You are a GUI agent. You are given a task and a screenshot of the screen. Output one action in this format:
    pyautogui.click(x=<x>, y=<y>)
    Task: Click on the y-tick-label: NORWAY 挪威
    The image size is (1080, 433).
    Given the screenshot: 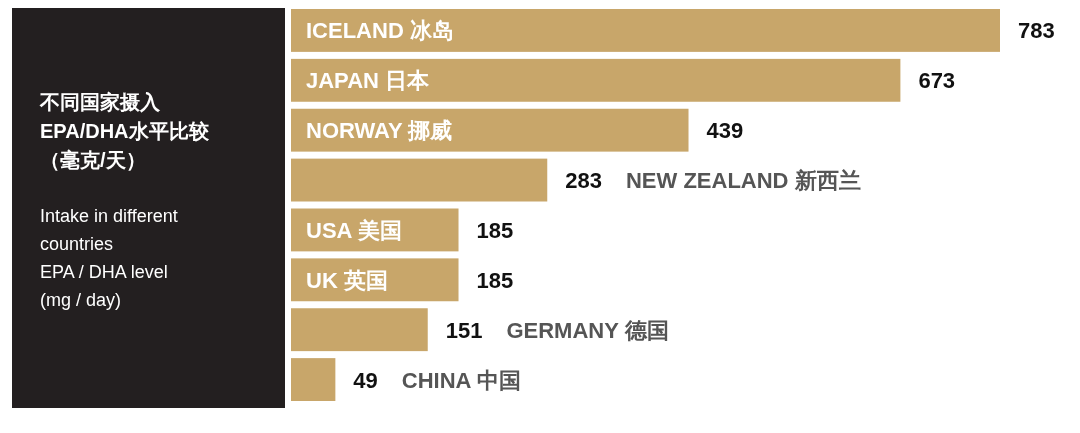 What is the action you would take?
    pyautogui.click(x=379, y=131)
    